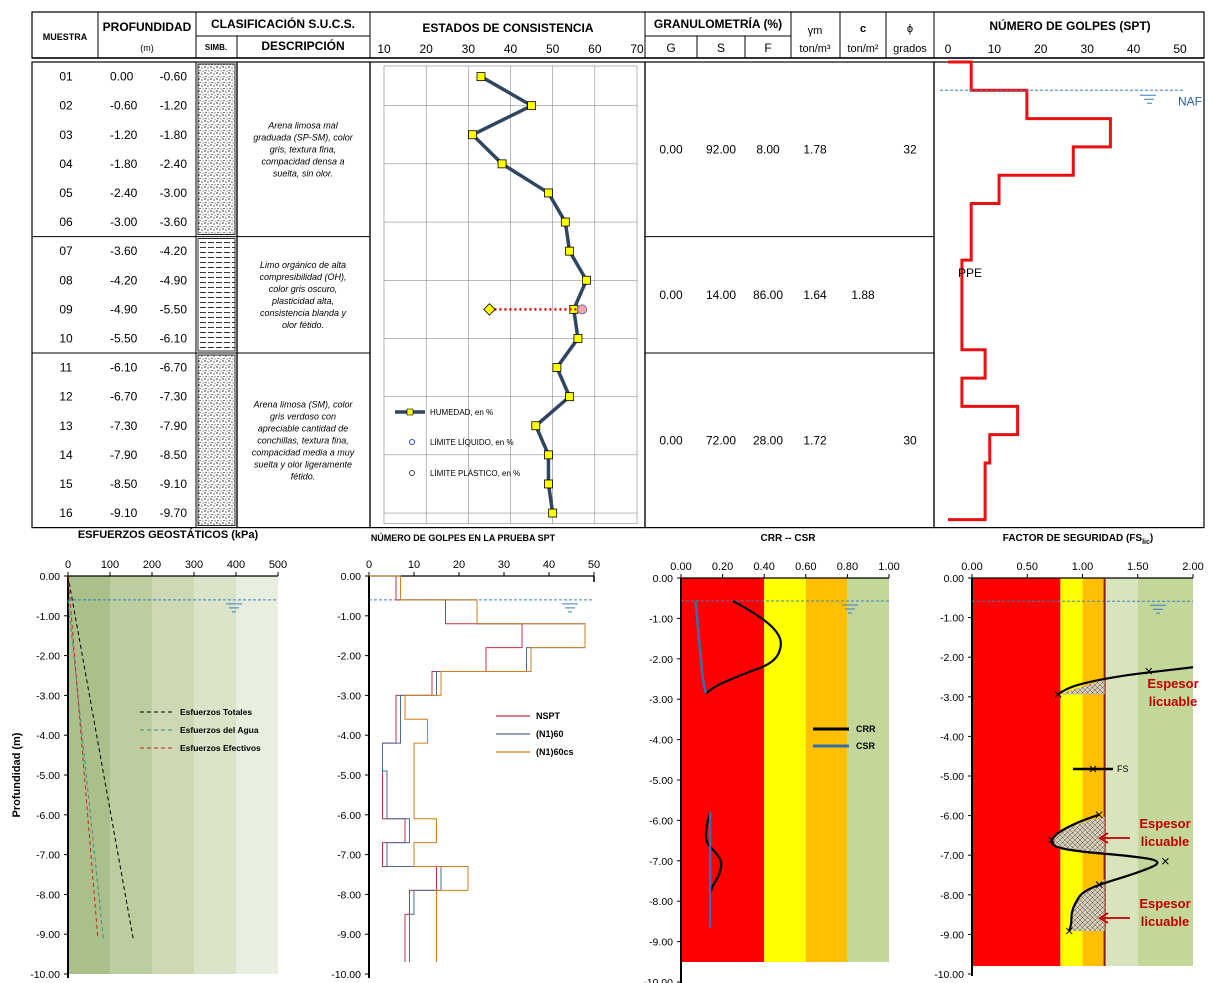 The image size is (1219, 983). What do you see at coordinates (1041, 49) in the screenshot?
I see `spt-tick: 20` at bounding box center [1041, 49].